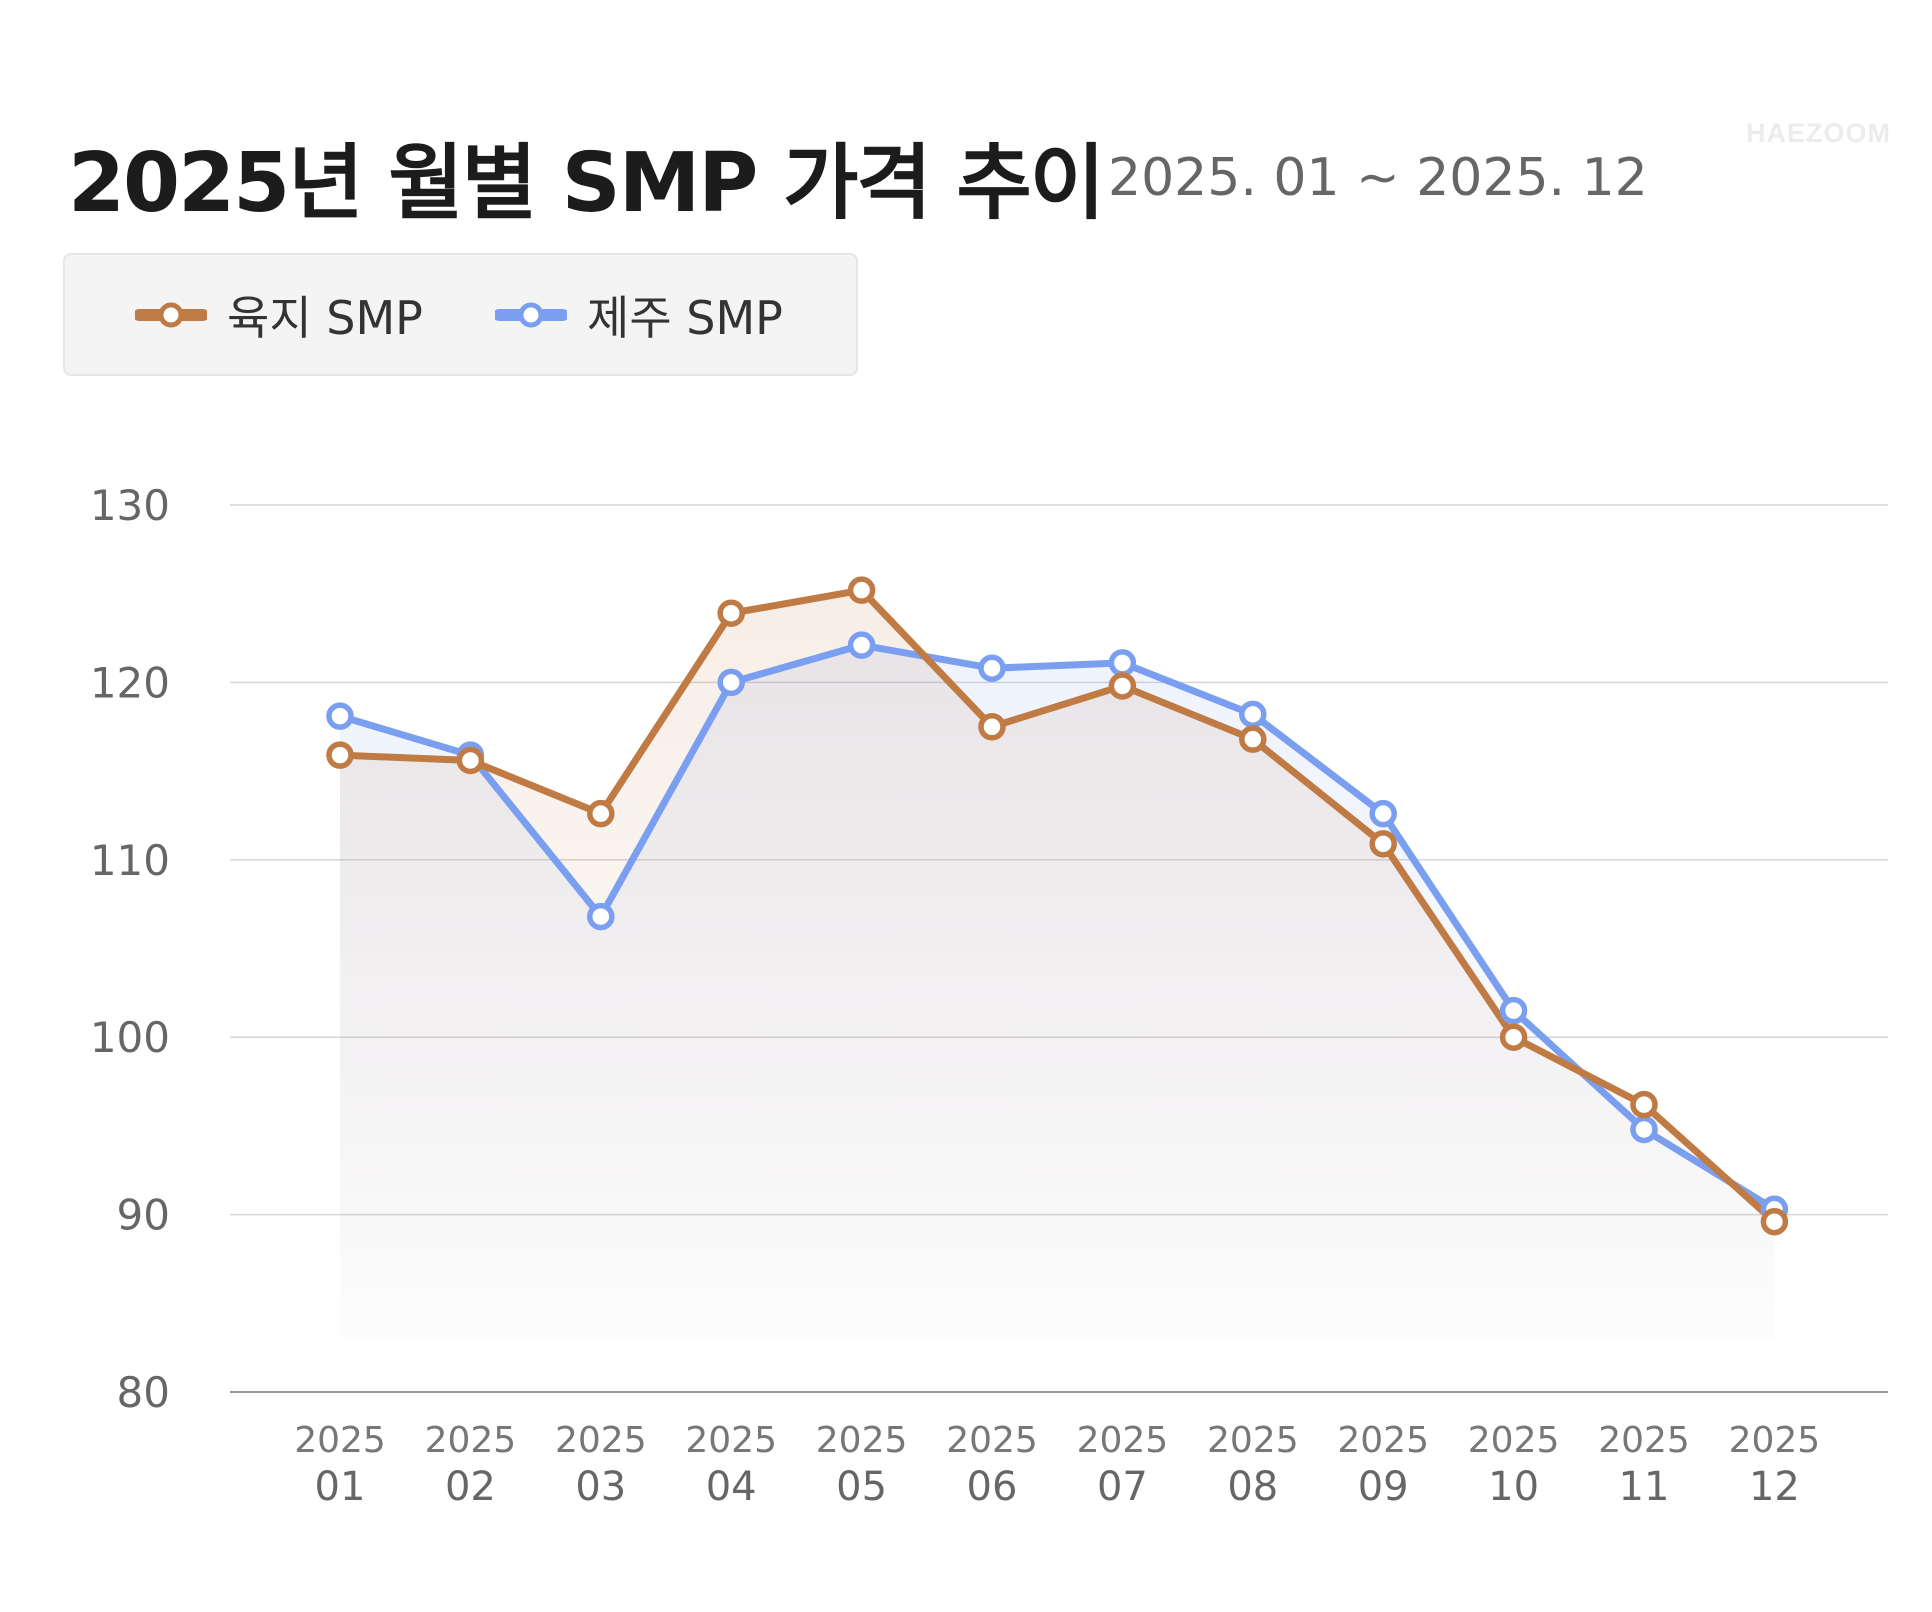 The image size is (1932, 1612). What do you see at coordinates (460, 314) in the screenshot?
I see `chart-legend: 육지 SMP 제주 SMP` at bounding box center [460, 314].